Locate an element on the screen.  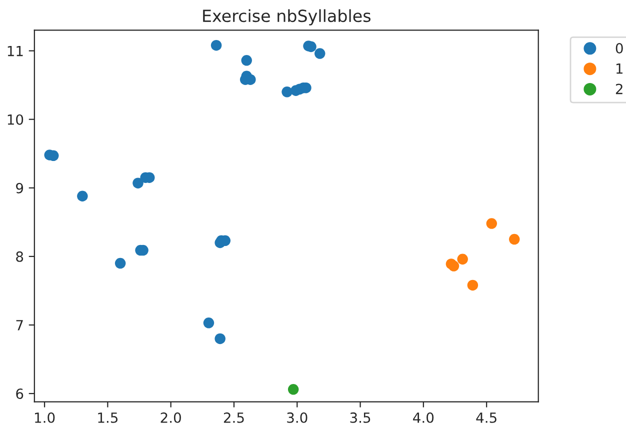
x-tick-label: 4.0 is located at coordinates (423, 417).